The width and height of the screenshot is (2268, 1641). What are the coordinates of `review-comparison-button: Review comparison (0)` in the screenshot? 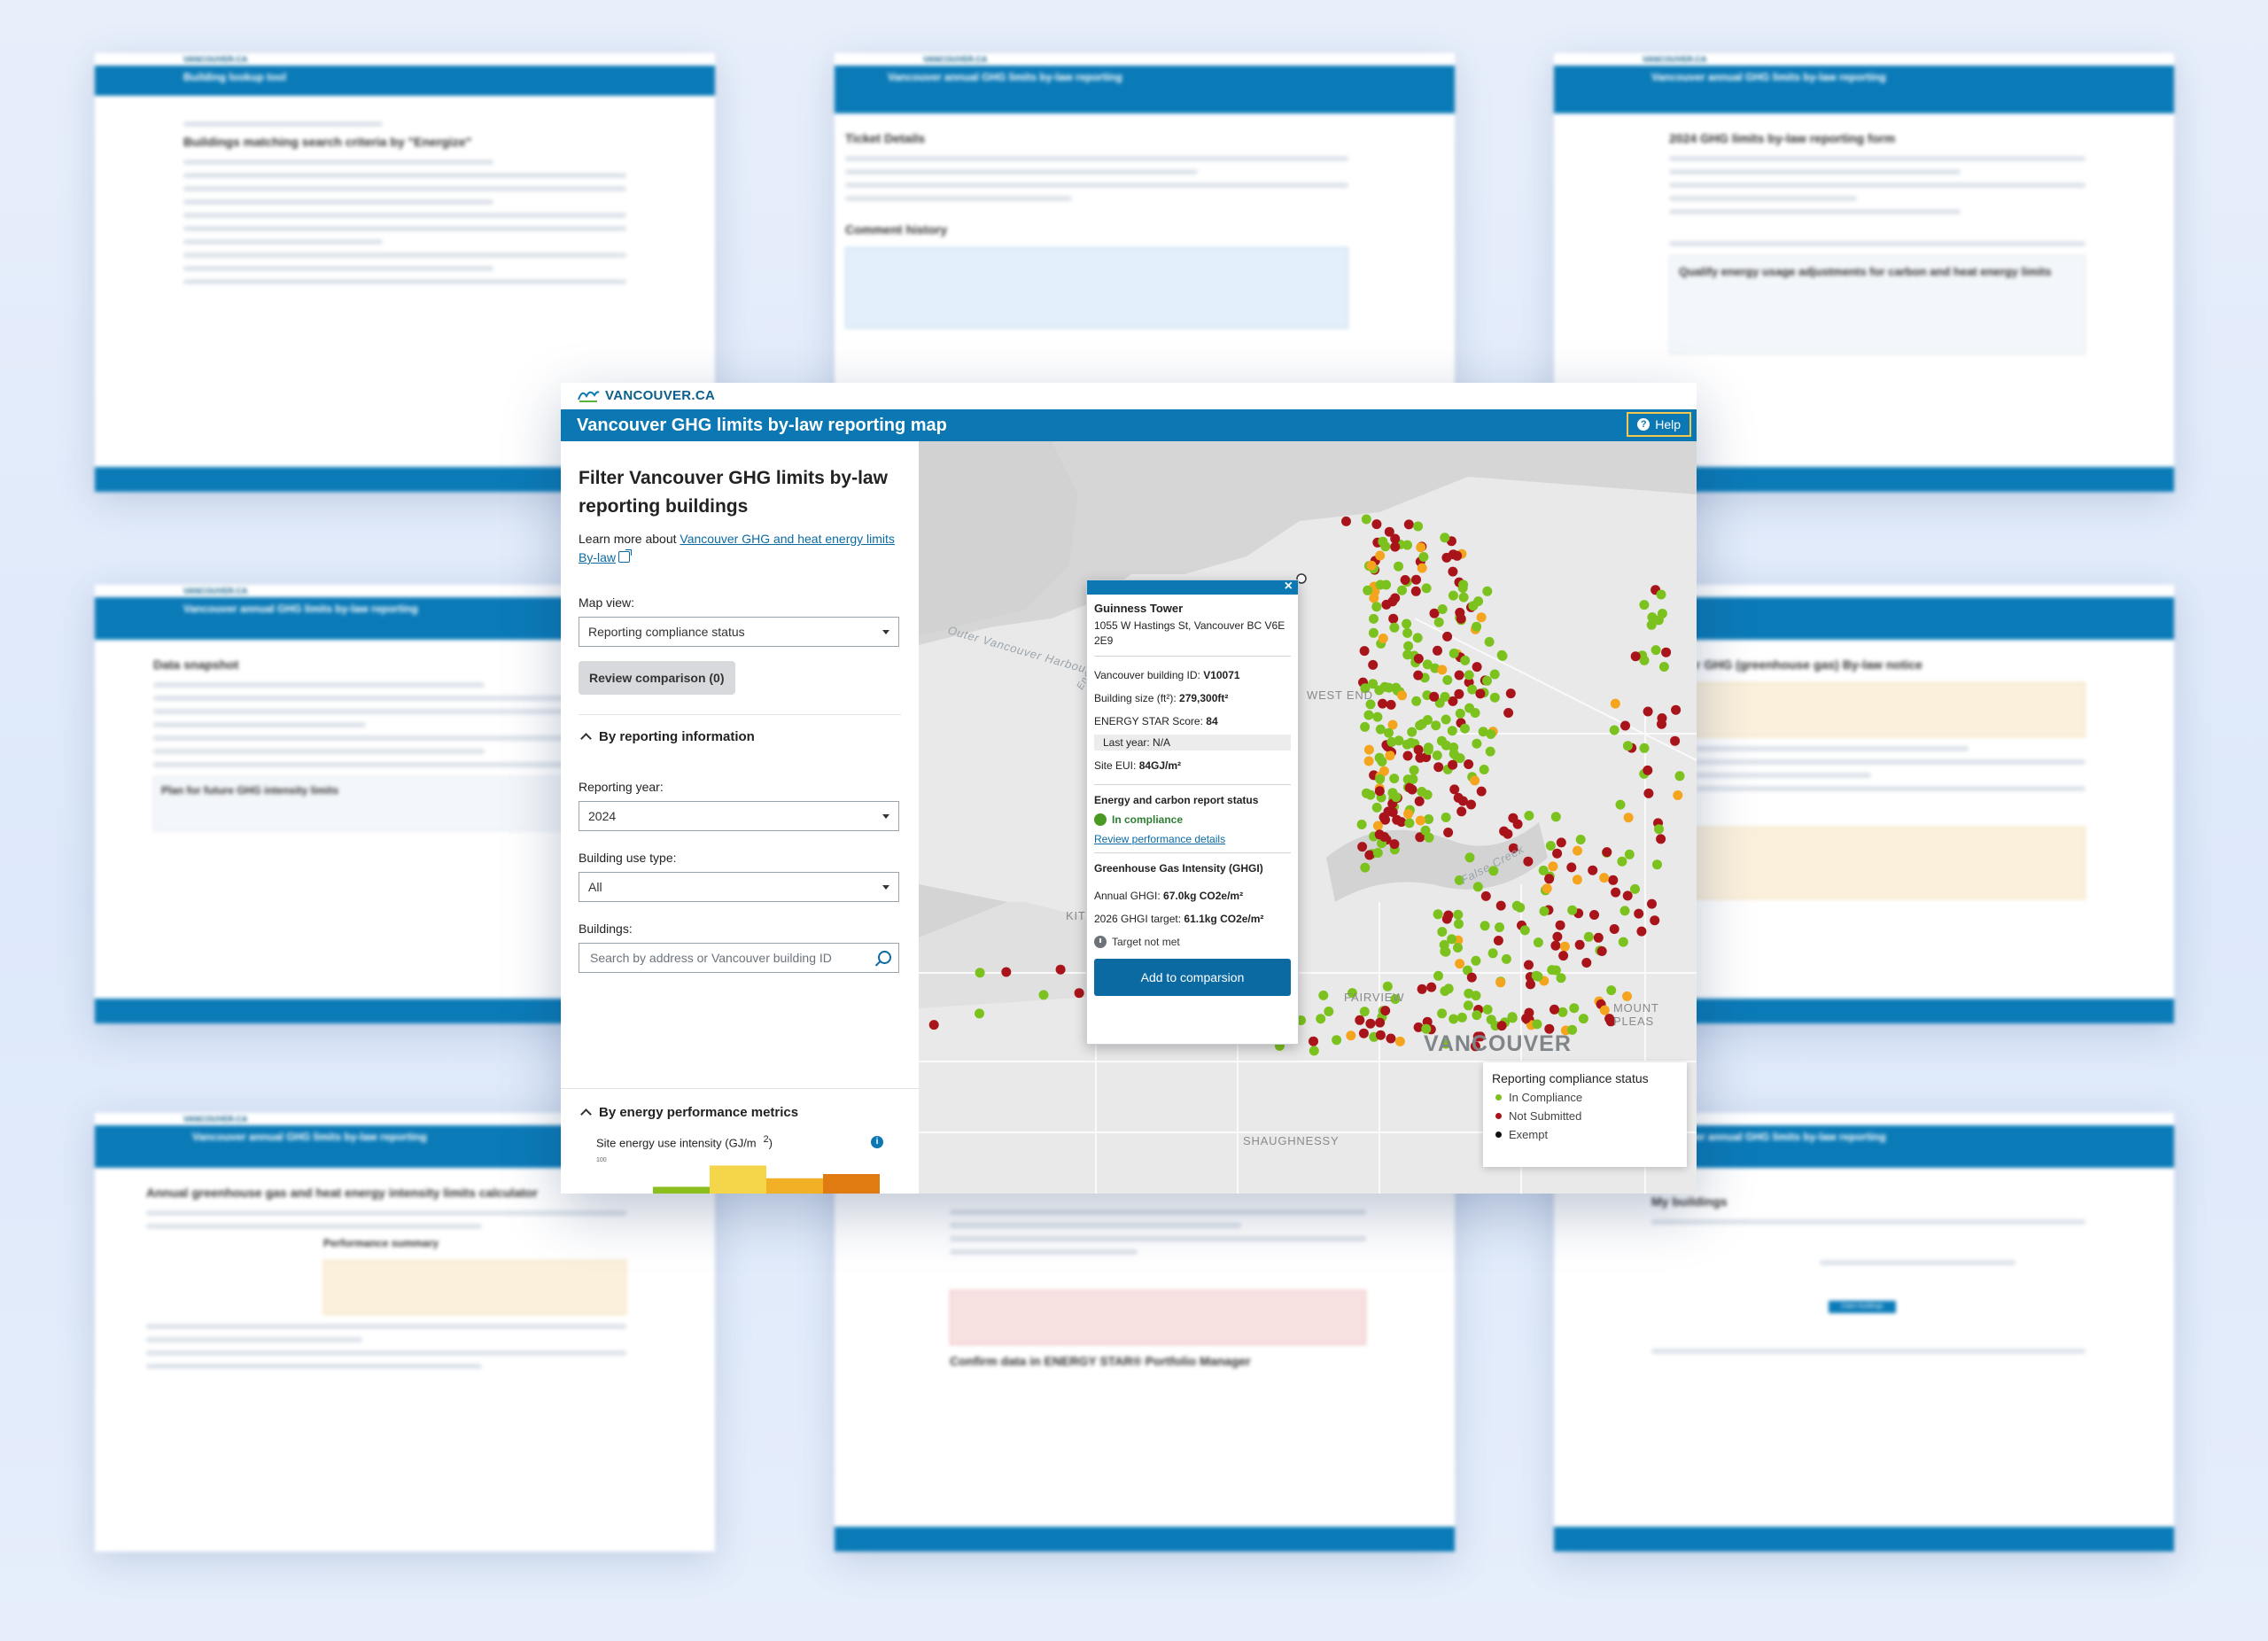 It's located at (657, 678).